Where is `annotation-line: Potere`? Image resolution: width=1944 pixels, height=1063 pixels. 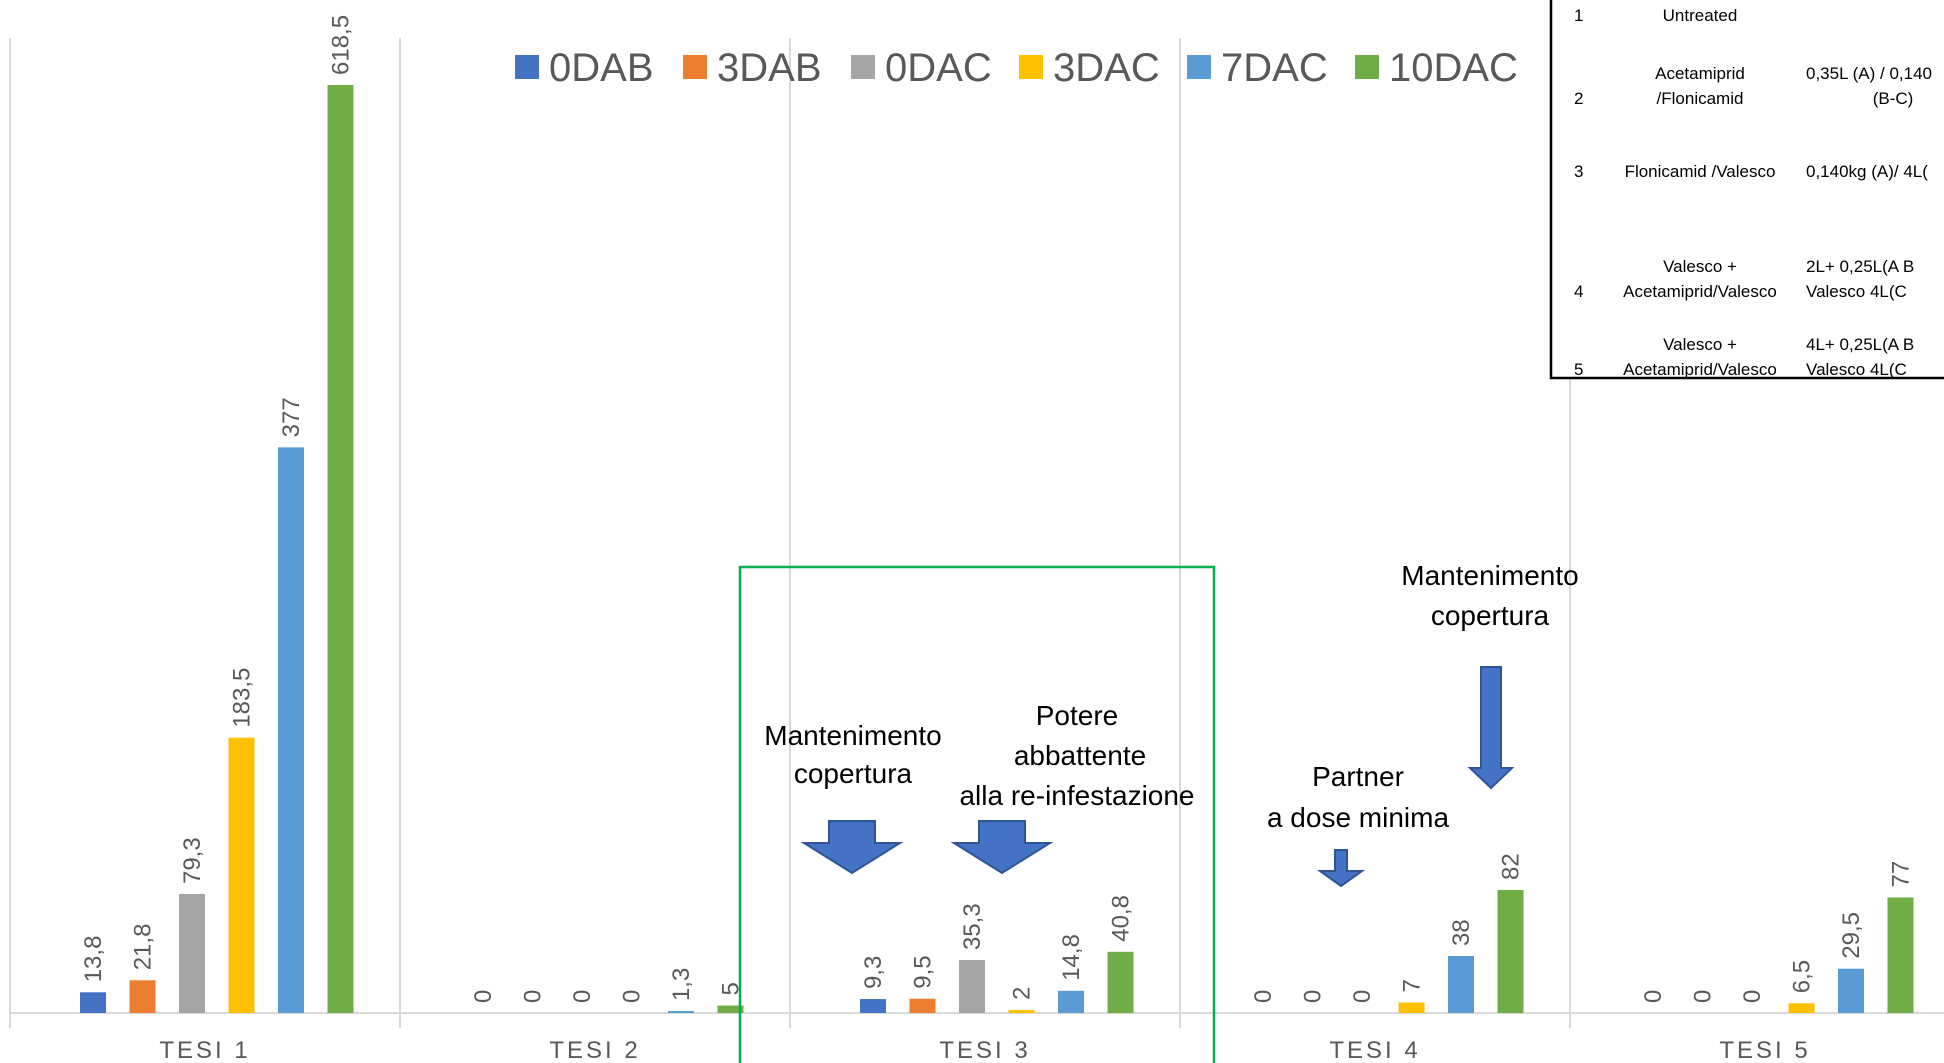 annotation-line: Potere is located at coordinates (1077, 715).